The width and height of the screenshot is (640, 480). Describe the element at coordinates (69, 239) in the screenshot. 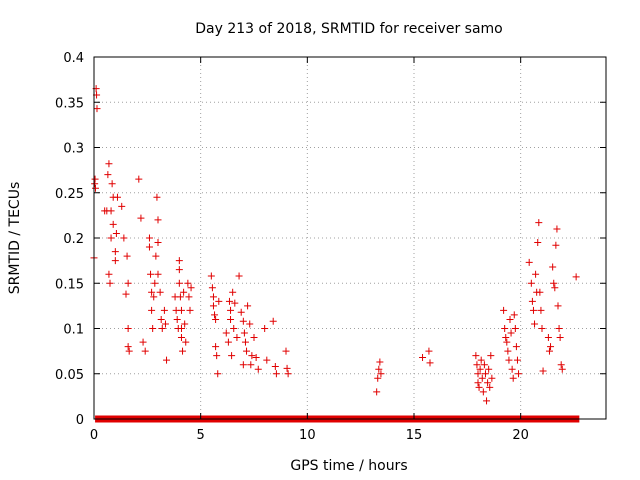

I see `y-axis-tick-labels: 0 0.05 0.1 0.15 0.2 0.25 0.3 0.35 0.4` at that location.